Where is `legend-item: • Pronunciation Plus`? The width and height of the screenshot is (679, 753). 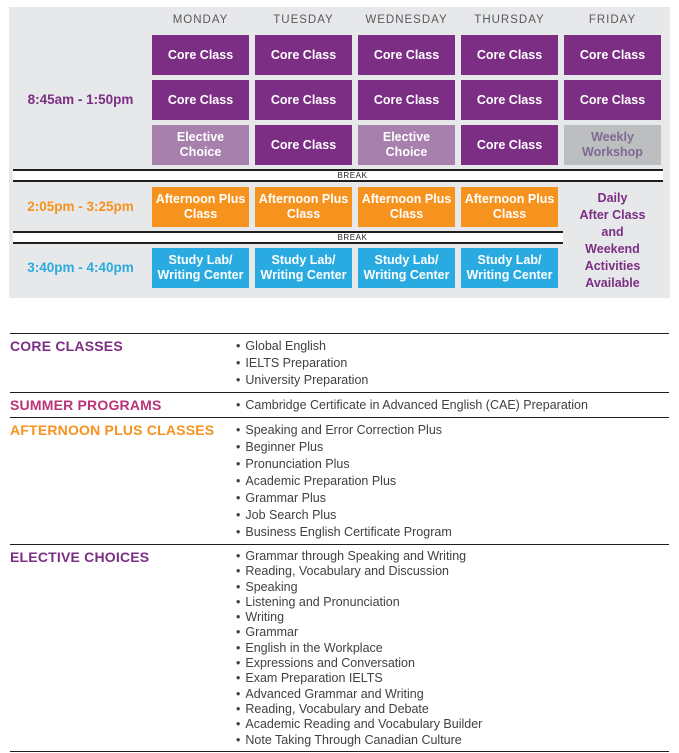
legend-item: • Pronunciation Plus is located at coordinates (344, 464).